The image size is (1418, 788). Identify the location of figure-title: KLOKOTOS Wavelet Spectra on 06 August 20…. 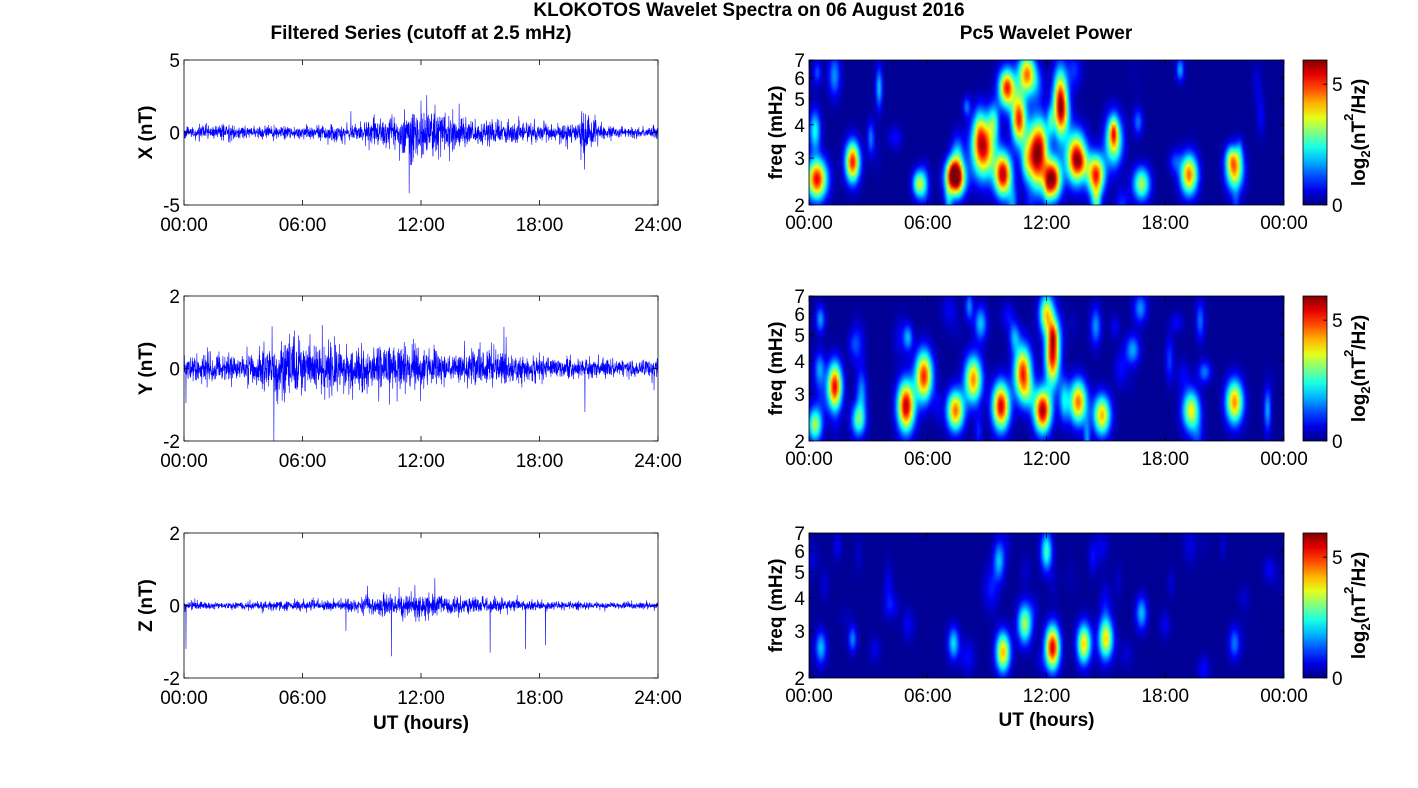
(748, 10).